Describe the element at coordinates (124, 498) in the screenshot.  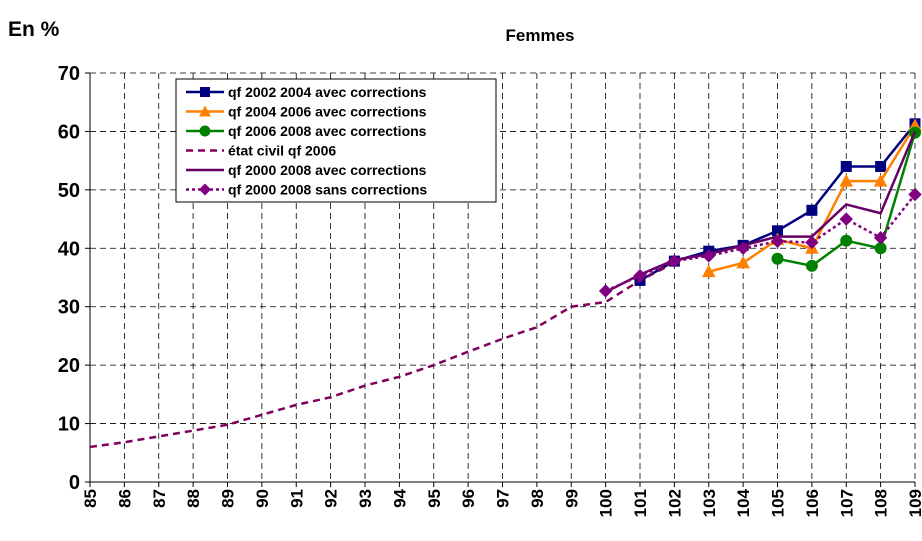
I see `x-tick-label: 86` at that location.